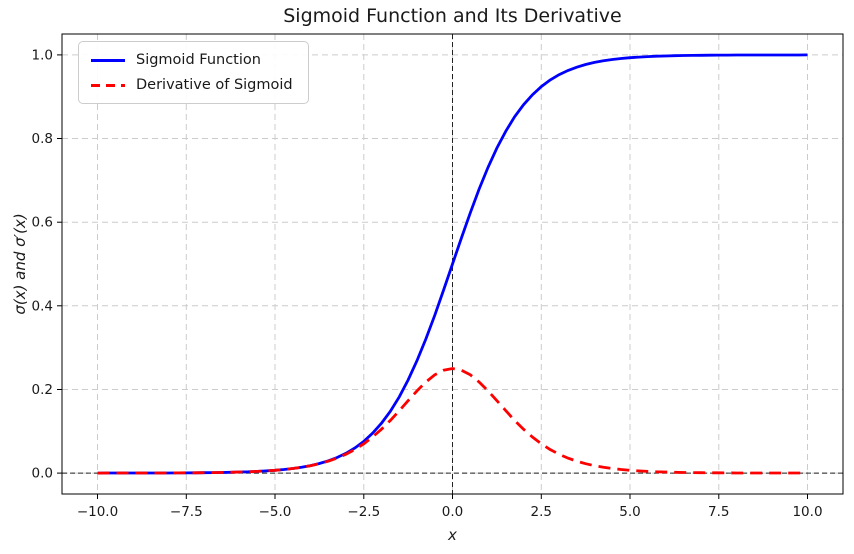 This screenshot has width=854, height=554. Describe the element at coordinates (214, 85) in the screenshot. I see `legend-label-derivative: Derivative of Sigmoid` at that location.